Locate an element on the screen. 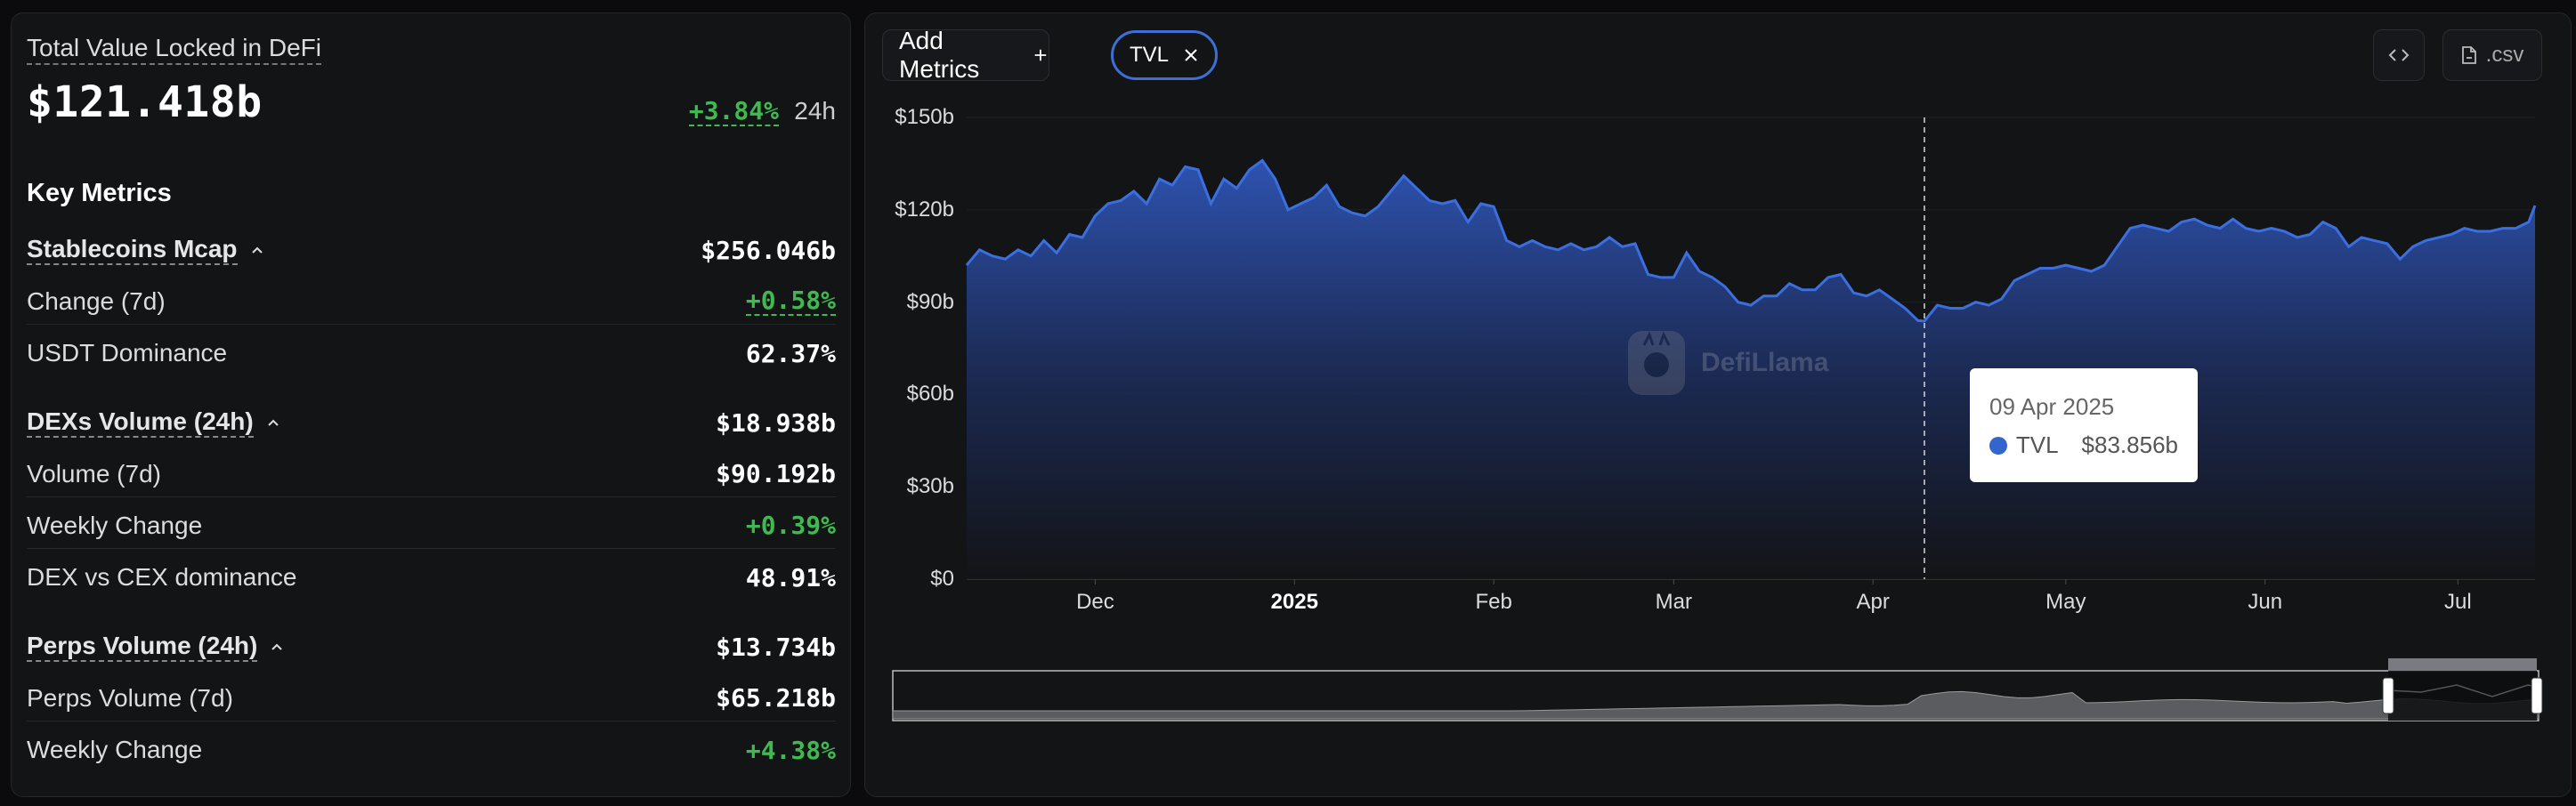 This screenshot has width=2576, height=806. plus-icon is located at coordinates (1040, 55).